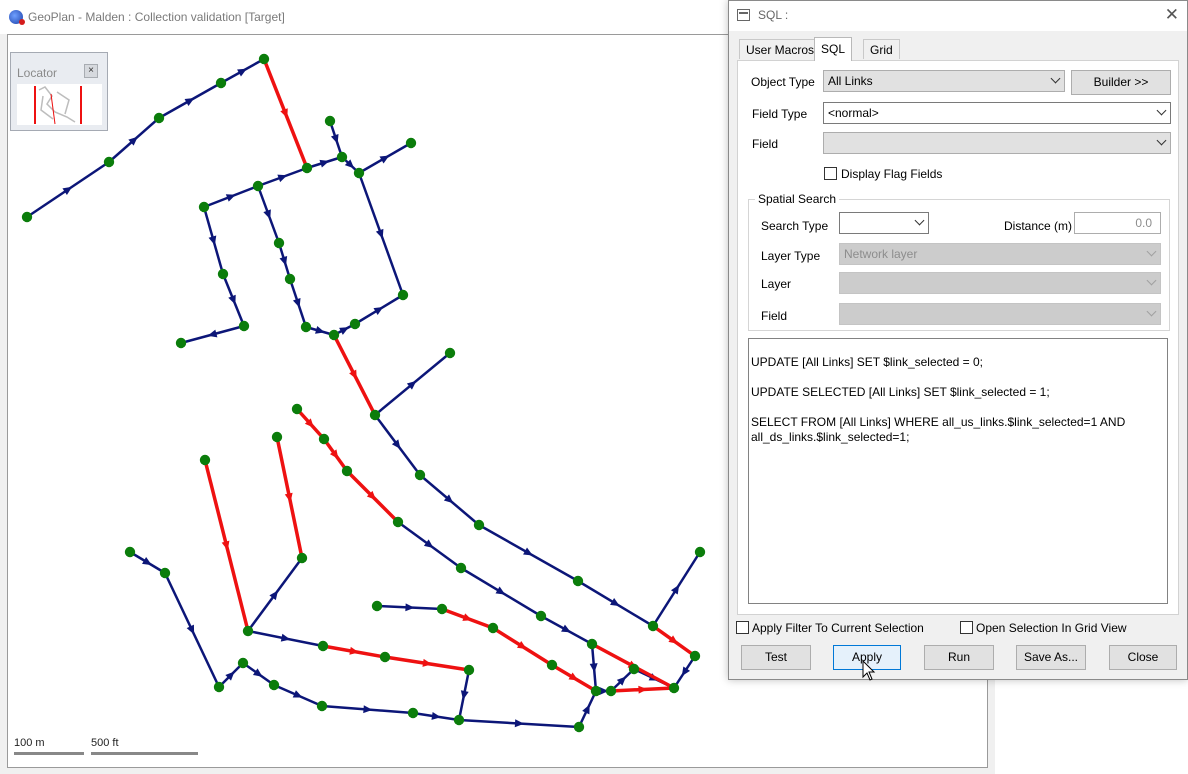 The width and height of the screenshot is (1188, 774). What do you see at coordinates (774, 316) in the screenshot?
I see `spatial-field-label: Field` at bounding box center [774, 316].